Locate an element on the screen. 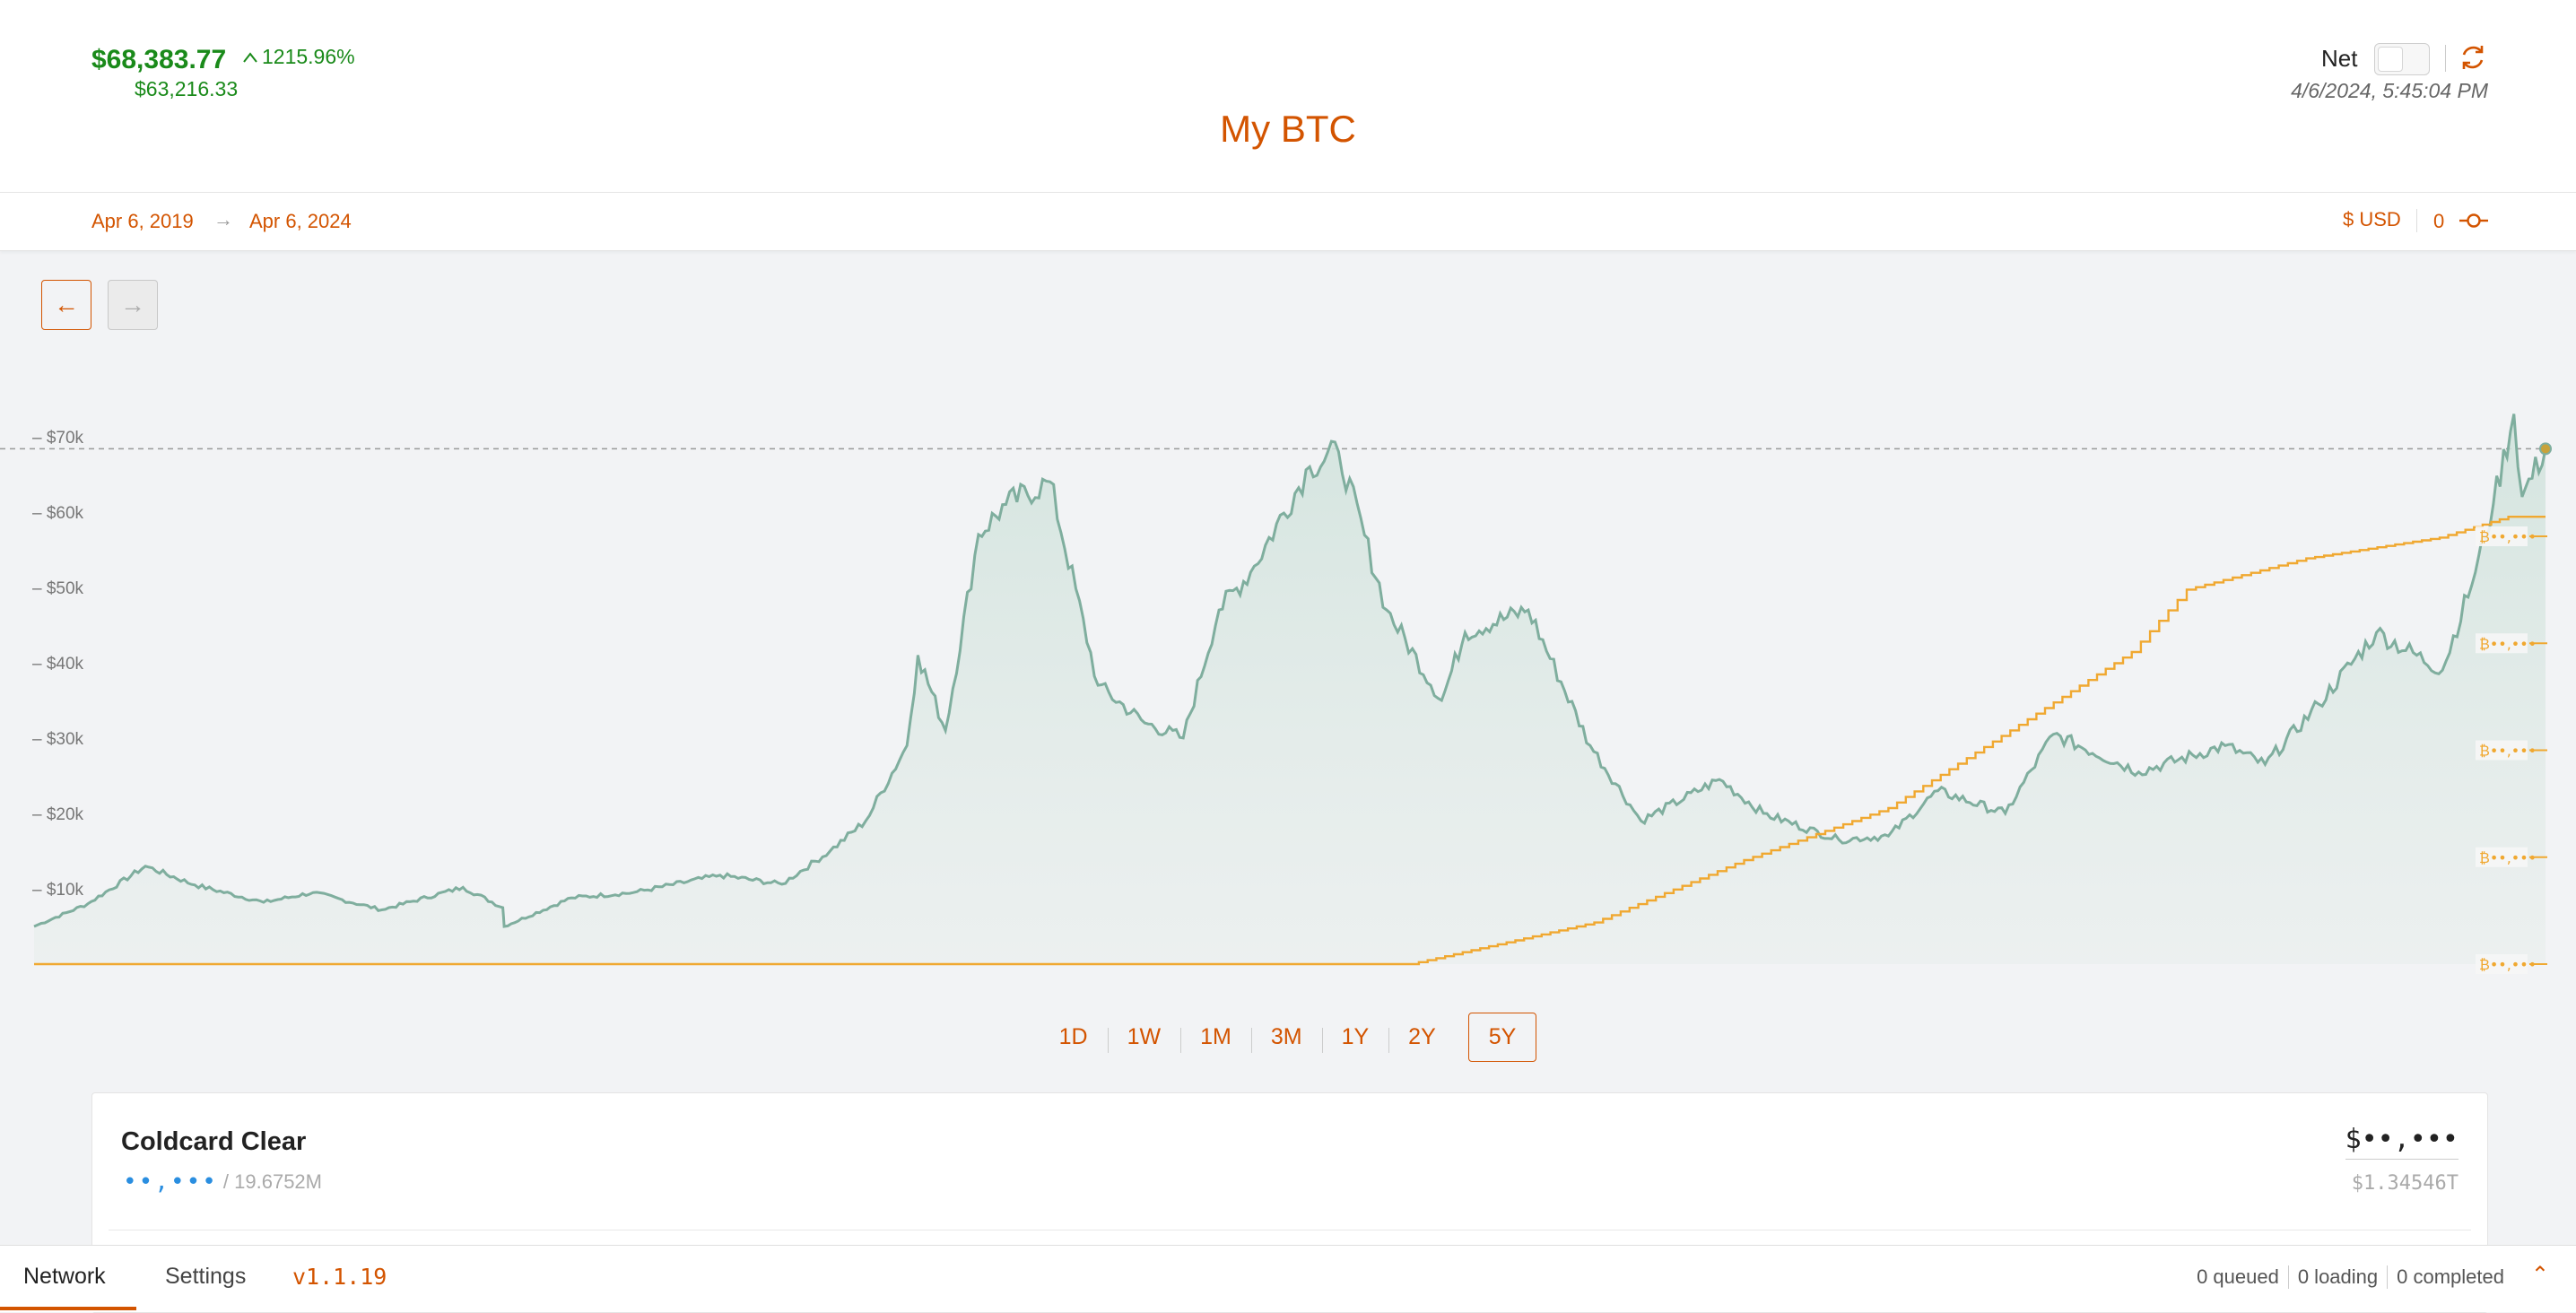  wallet-usd-value: $••,••• is located at coordinates (2402, 1142).